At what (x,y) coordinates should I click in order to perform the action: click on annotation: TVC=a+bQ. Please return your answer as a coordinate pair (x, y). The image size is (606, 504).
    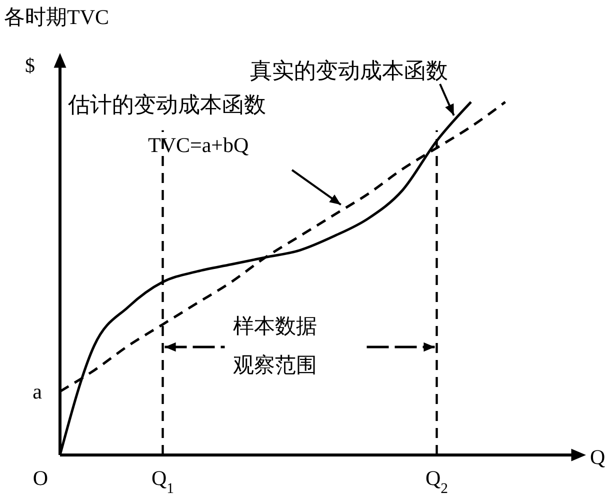
    Looking at the image, I should click on (198, 145).